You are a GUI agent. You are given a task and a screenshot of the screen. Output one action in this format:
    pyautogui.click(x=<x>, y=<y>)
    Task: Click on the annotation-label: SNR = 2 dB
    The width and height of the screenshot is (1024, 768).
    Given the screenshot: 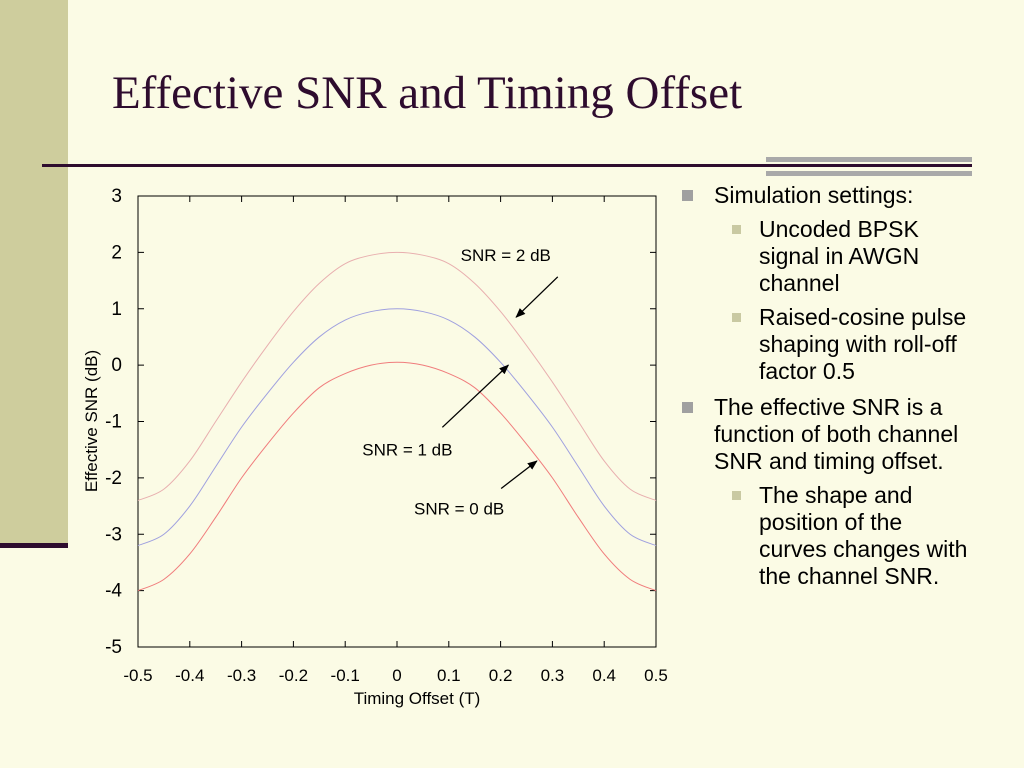 What is the action you would take?
    pyautogui.click(x=506, y=255)
    